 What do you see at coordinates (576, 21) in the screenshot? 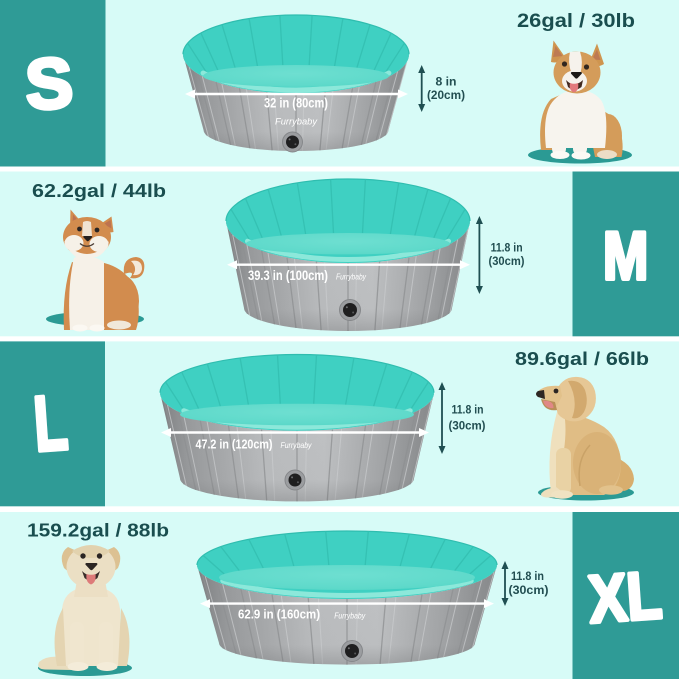
I see `svg-text: 26gal / 30lb` at bounding box center [576, 21].